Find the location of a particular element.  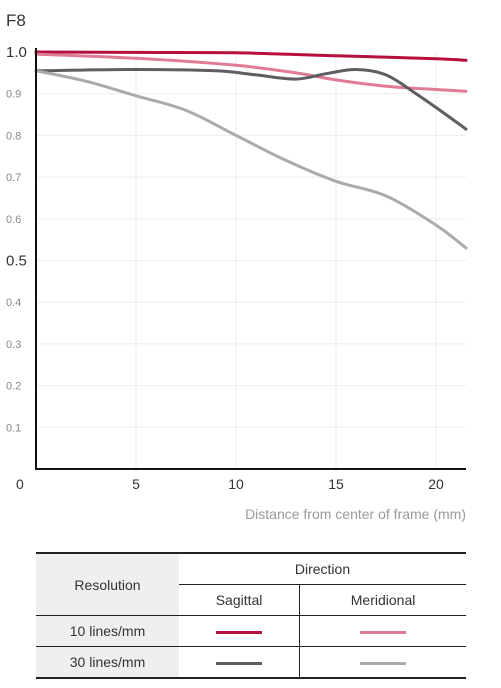

legend-30-meridional-cell is located at coordinates (382, 662).